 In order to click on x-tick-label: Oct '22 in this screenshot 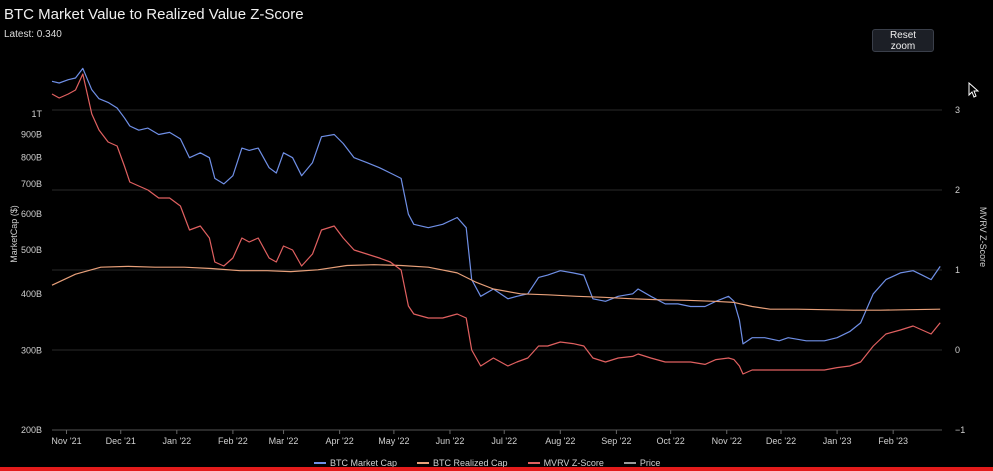, I will do `click(671, 441)`.